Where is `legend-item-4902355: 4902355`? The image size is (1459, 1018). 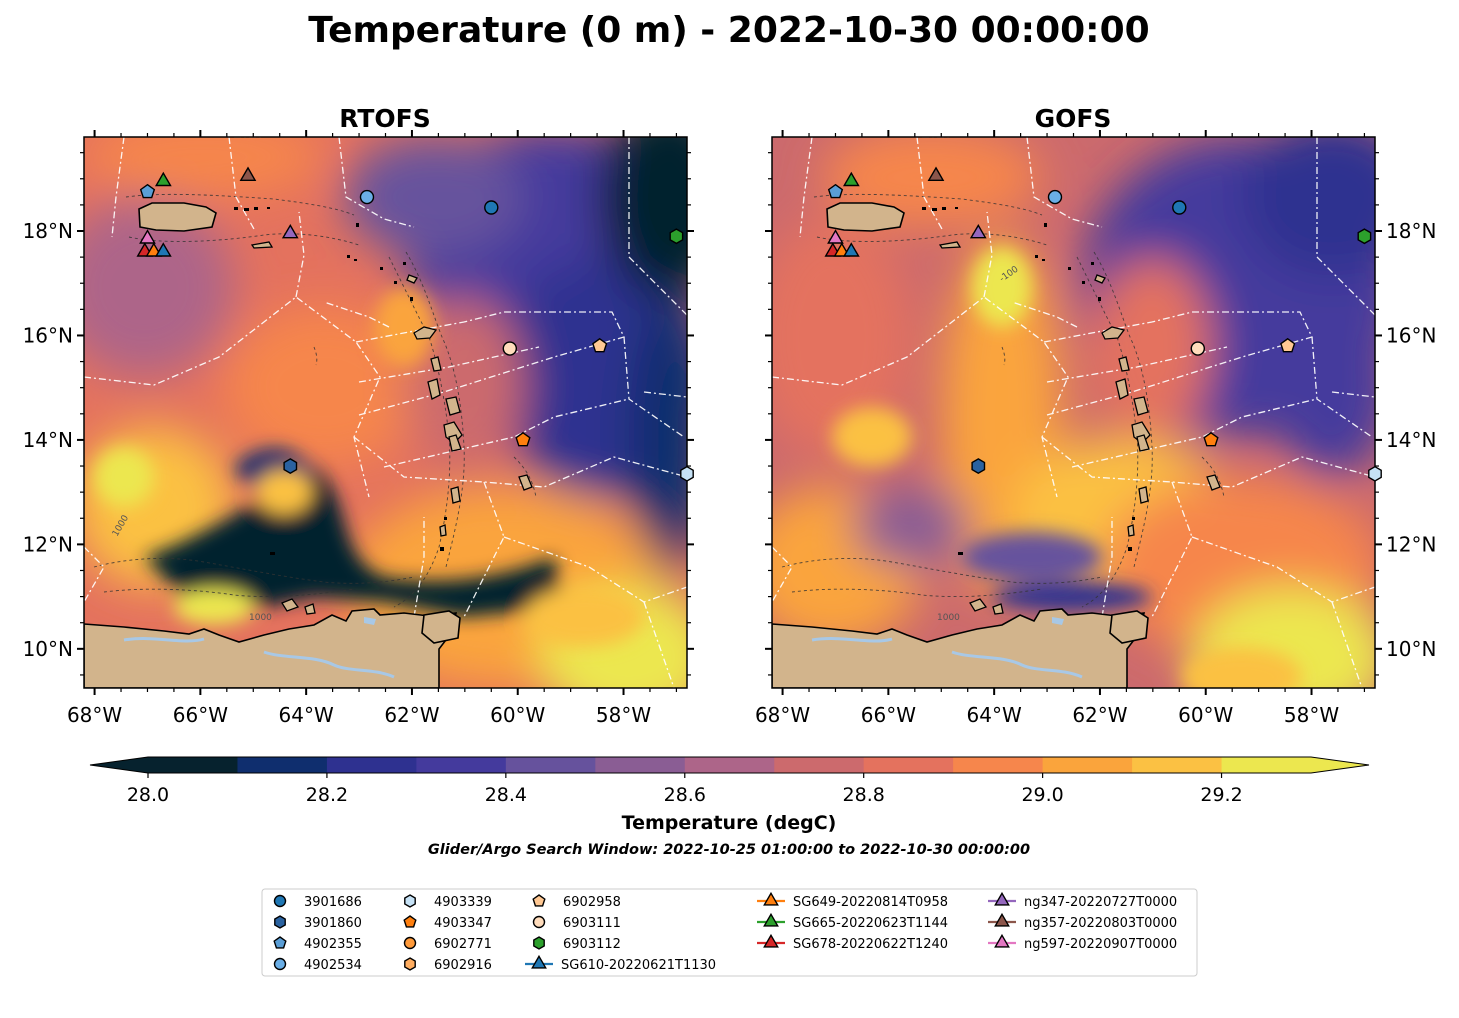 legend-item-4902355: 4902355 is located at coordinates (317, 944).